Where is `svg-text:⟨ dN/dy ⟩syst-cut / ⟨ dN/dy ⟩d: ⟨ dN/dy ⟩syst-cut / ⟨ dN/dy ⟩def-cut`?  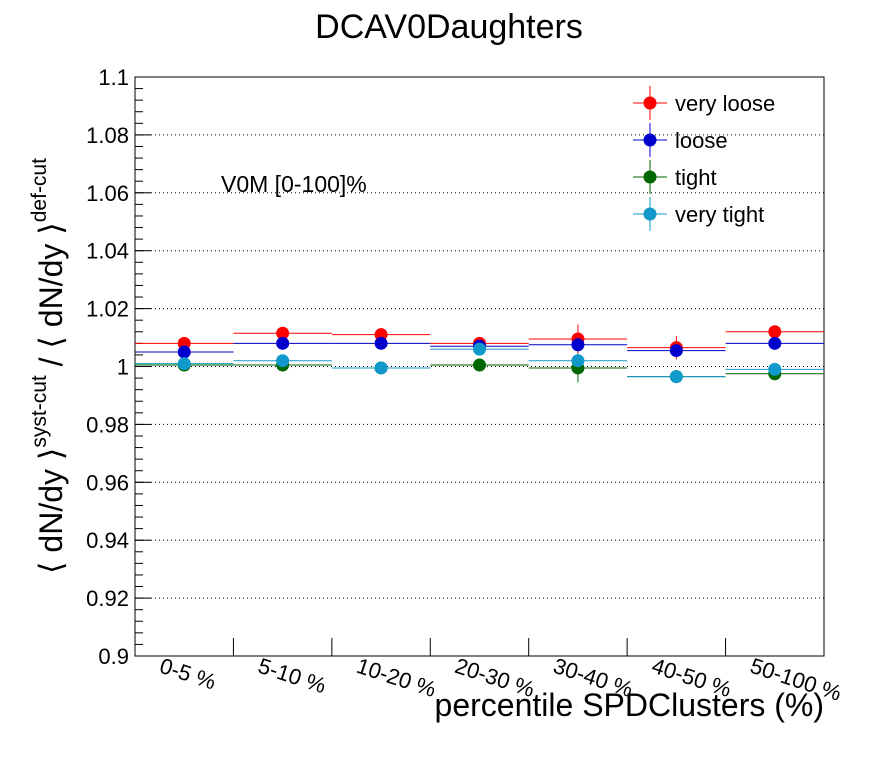 svg-text:⟨ dN/dy ⟩syst-cut / ⟨ dN/dy ⟩d: ⟨ dN/dy ⟩syst-cut / ⟨ dN/dy ⟩def-cut is located at coordinates (48, 366).